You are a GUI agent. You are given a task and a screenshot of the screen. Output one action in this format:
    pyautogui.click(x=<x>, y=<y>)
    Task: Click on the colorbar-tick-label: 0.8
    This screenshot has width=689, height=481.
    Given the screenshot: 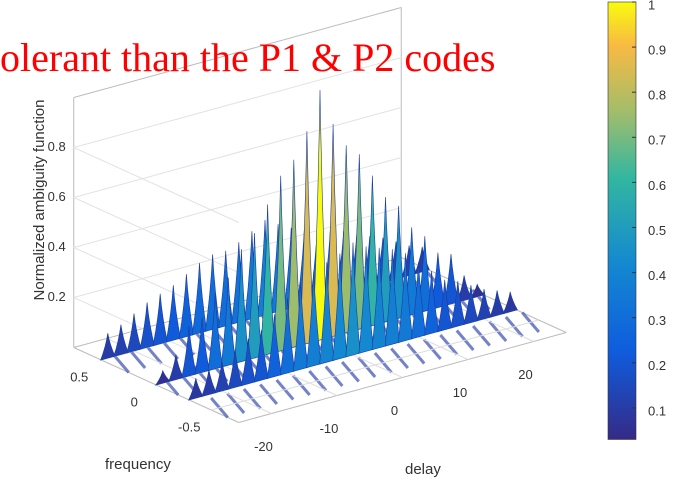 What is the action you would take?
    pyautogui.click(x=657, y=95)
    